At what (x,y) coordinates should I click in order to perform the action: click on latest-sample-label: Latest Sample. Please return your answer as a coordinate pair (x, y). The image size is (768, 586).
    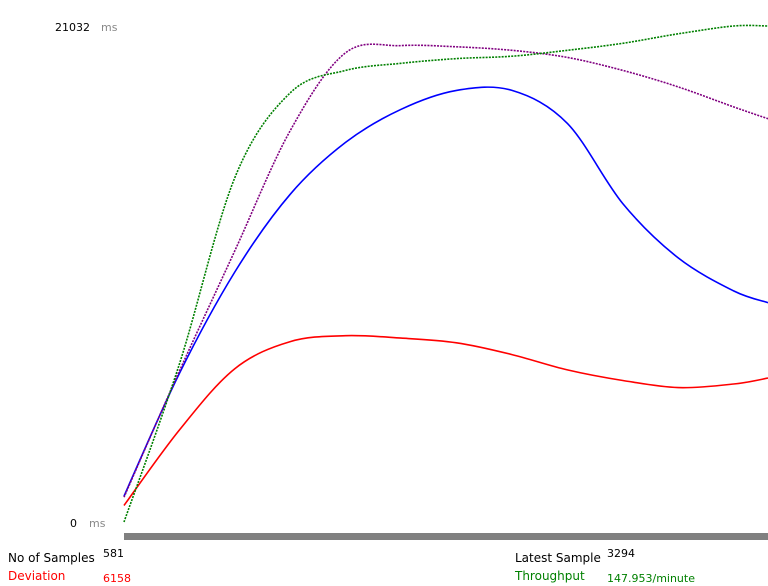
    Looking at the image, I should click on (558, 558).